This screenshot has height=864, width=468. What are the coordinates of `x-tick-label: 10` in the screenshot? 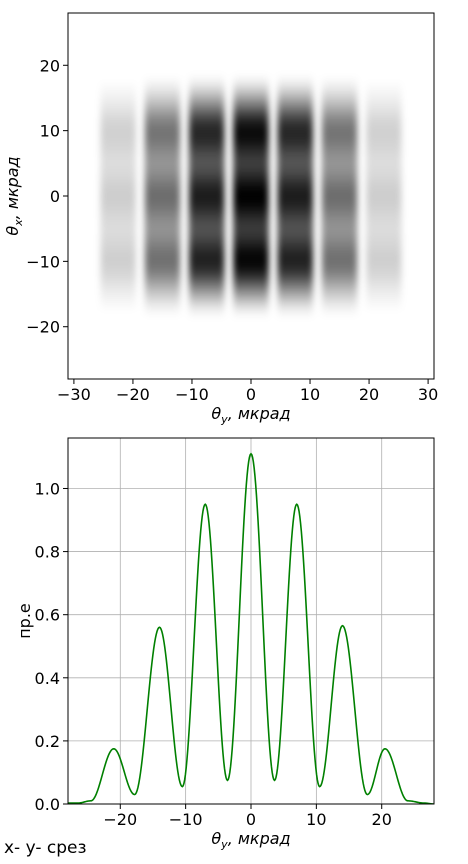 It's located at (310, 394).